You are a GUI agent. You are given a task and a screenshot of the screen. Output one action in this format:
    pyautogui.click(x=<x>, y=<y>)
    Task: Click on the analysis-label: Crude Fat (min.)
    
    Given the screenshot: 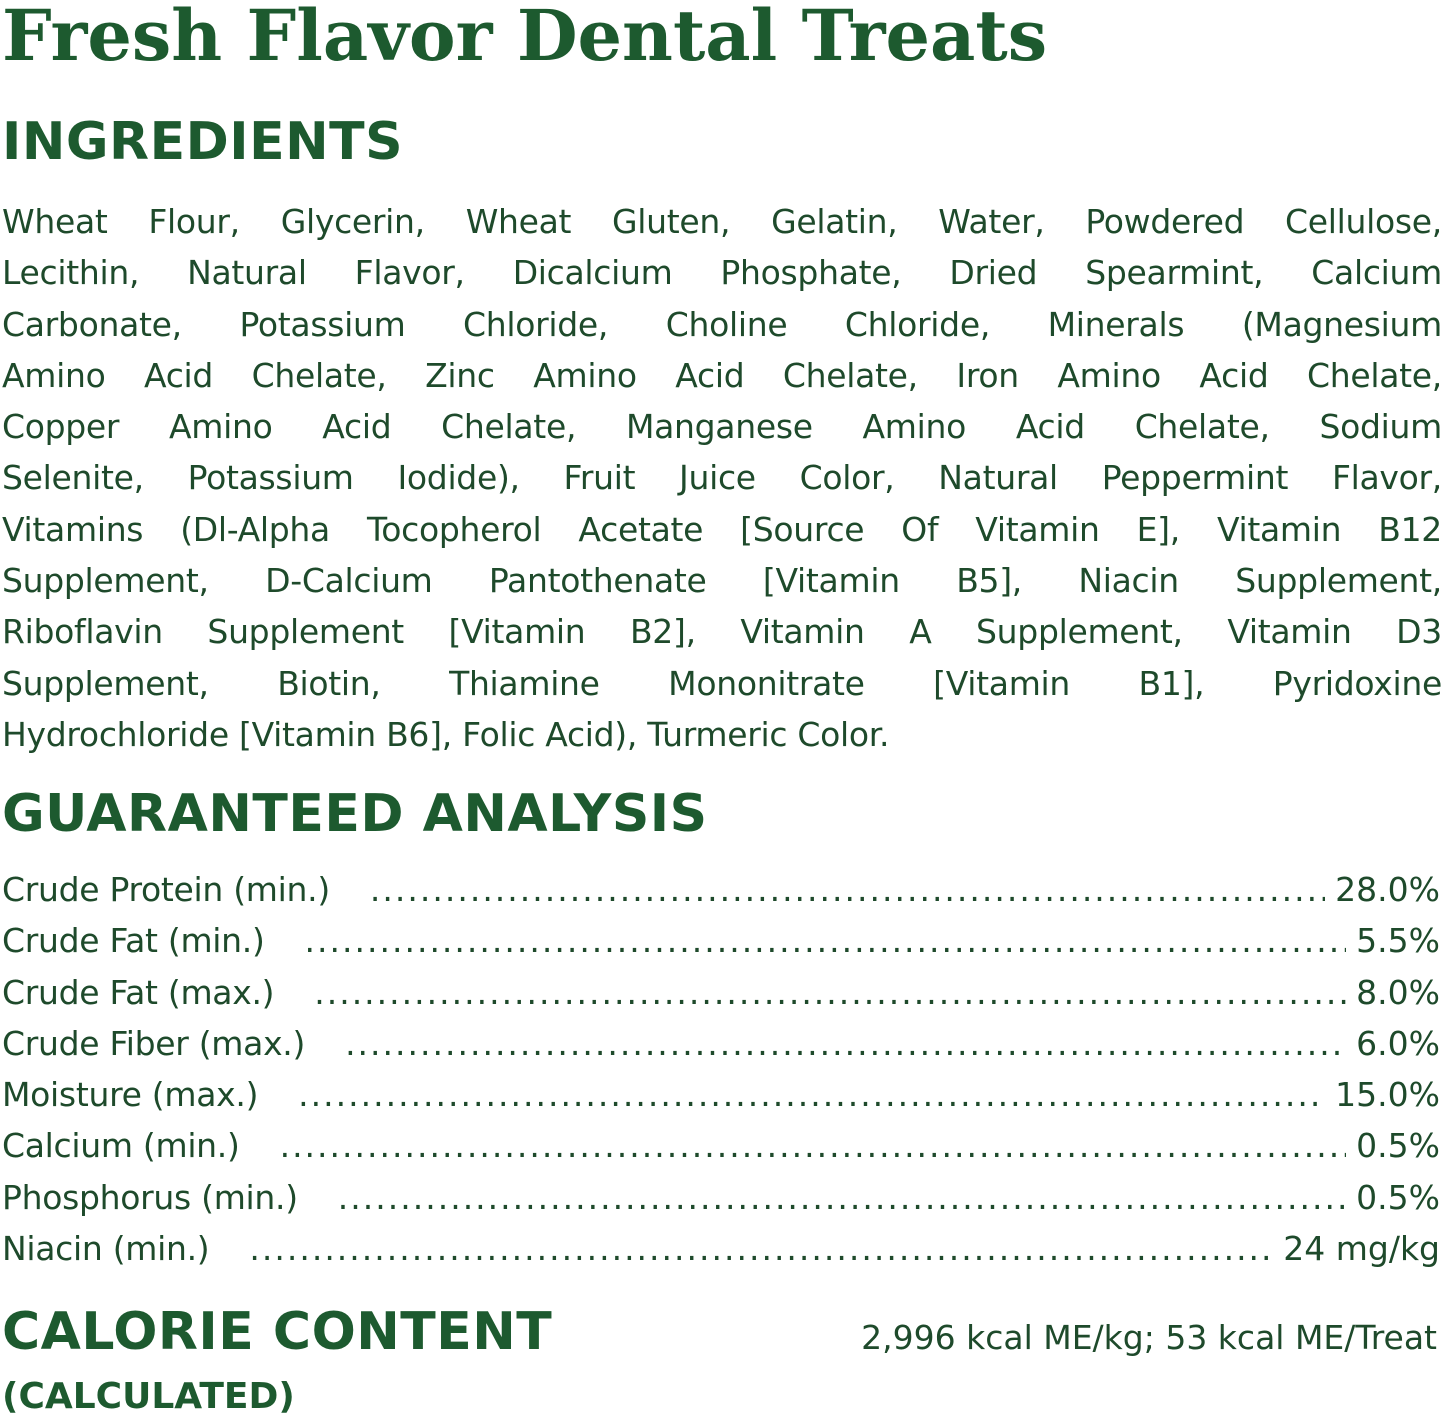 What is the action you would take?
    pyautogui.click(x=133, y=941)
    